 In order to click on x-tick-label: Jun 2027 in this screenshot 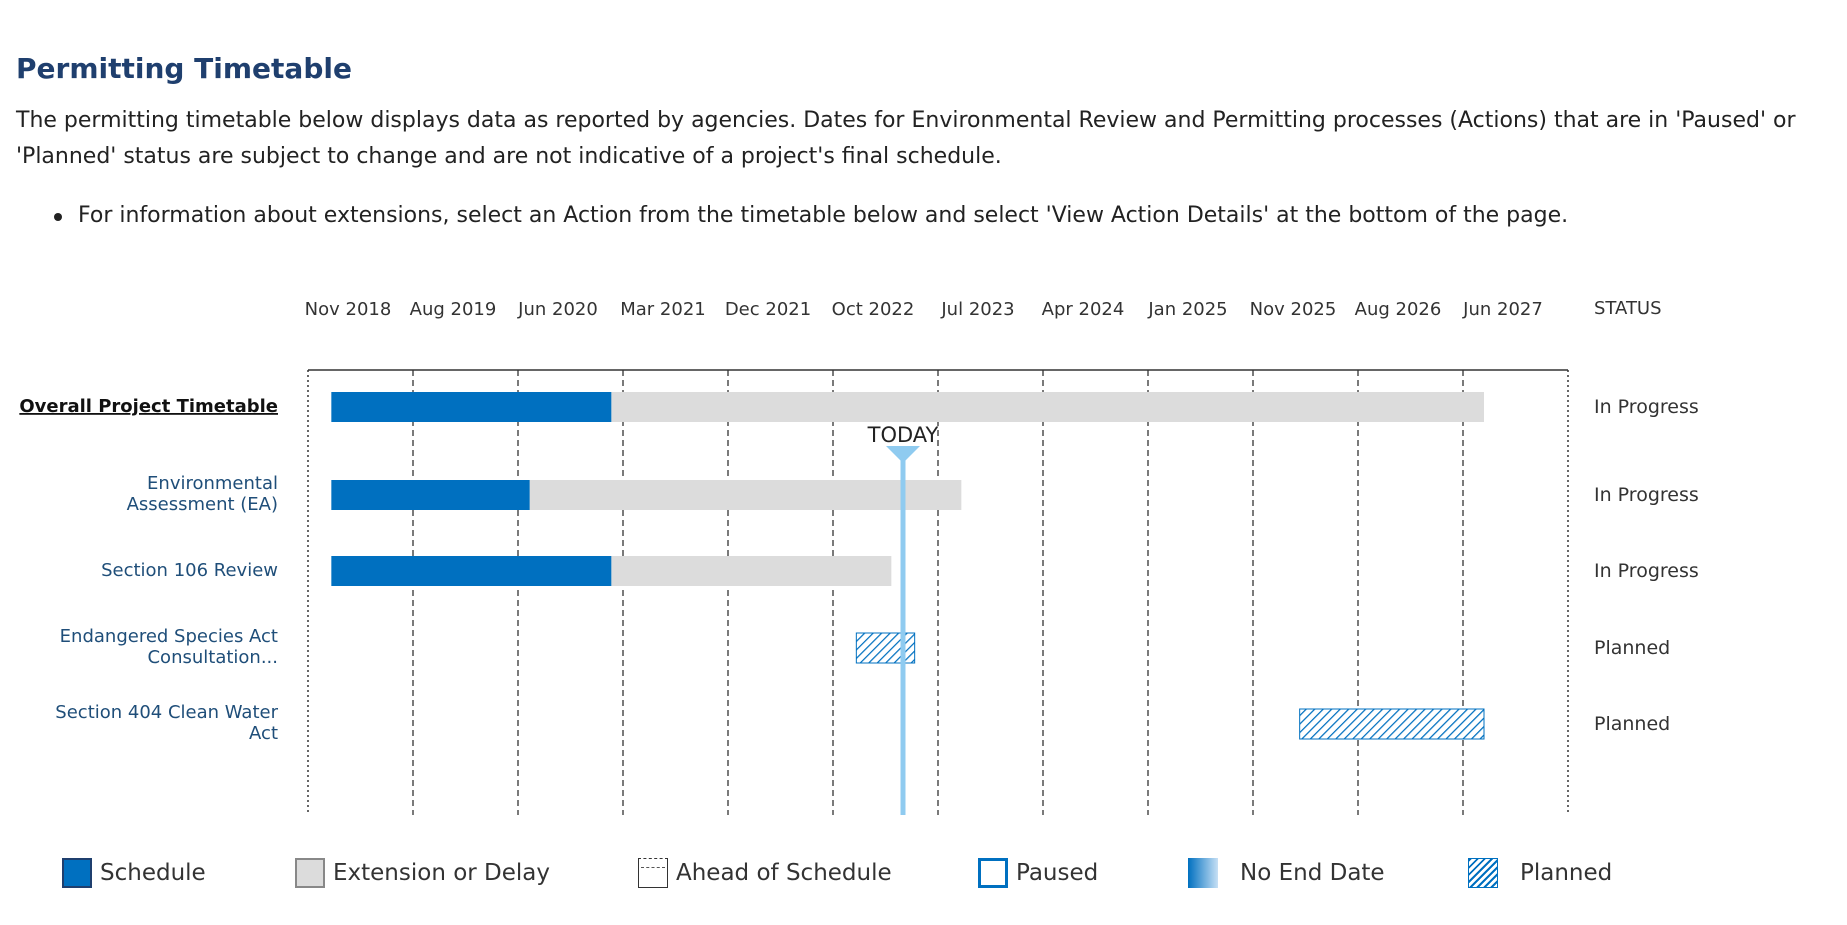, I will do `click(1502, 309)`.